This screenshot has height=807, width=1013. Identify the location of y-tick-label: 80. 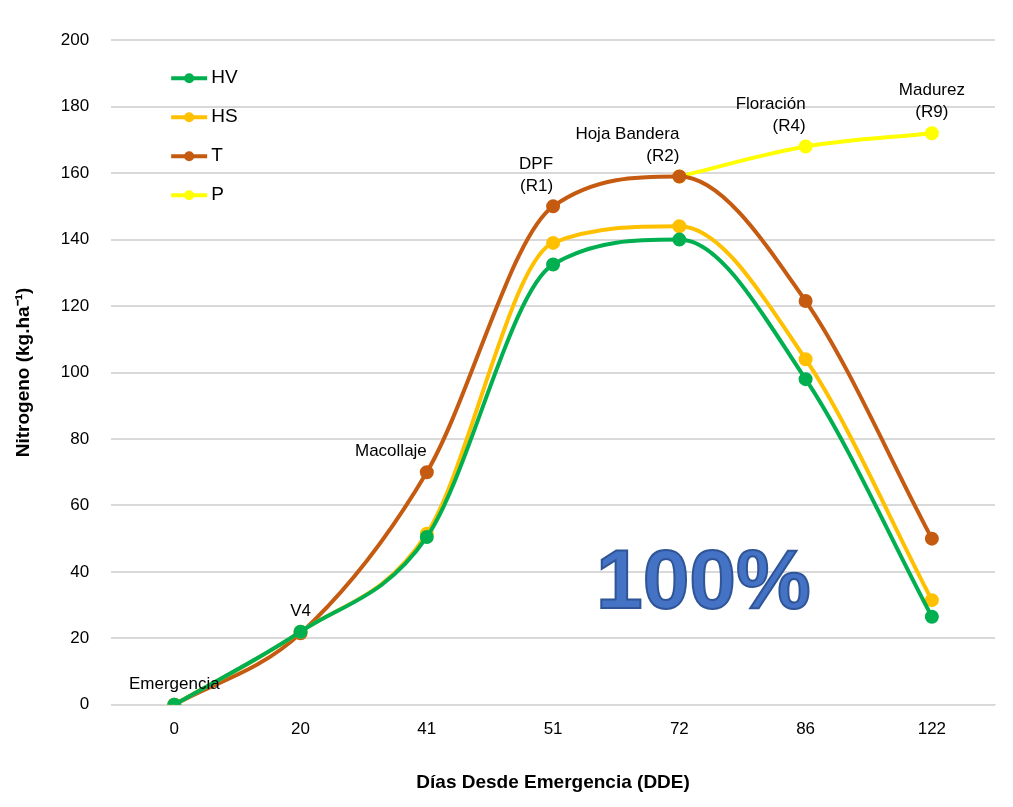
(80, 438).